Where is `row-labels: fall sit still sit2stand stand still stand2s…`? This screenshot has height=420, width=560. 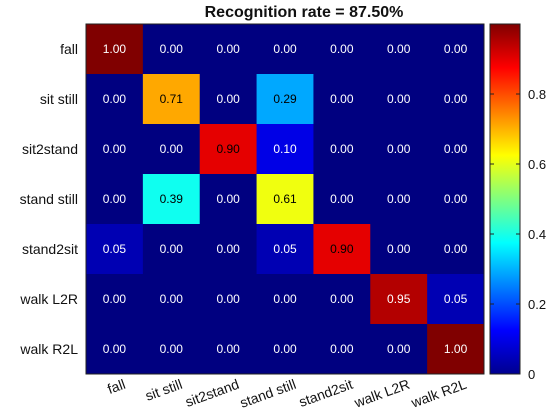 row-labels: fall sit still sit2stand stand still stand2s… is located at coordinates (48, 199).